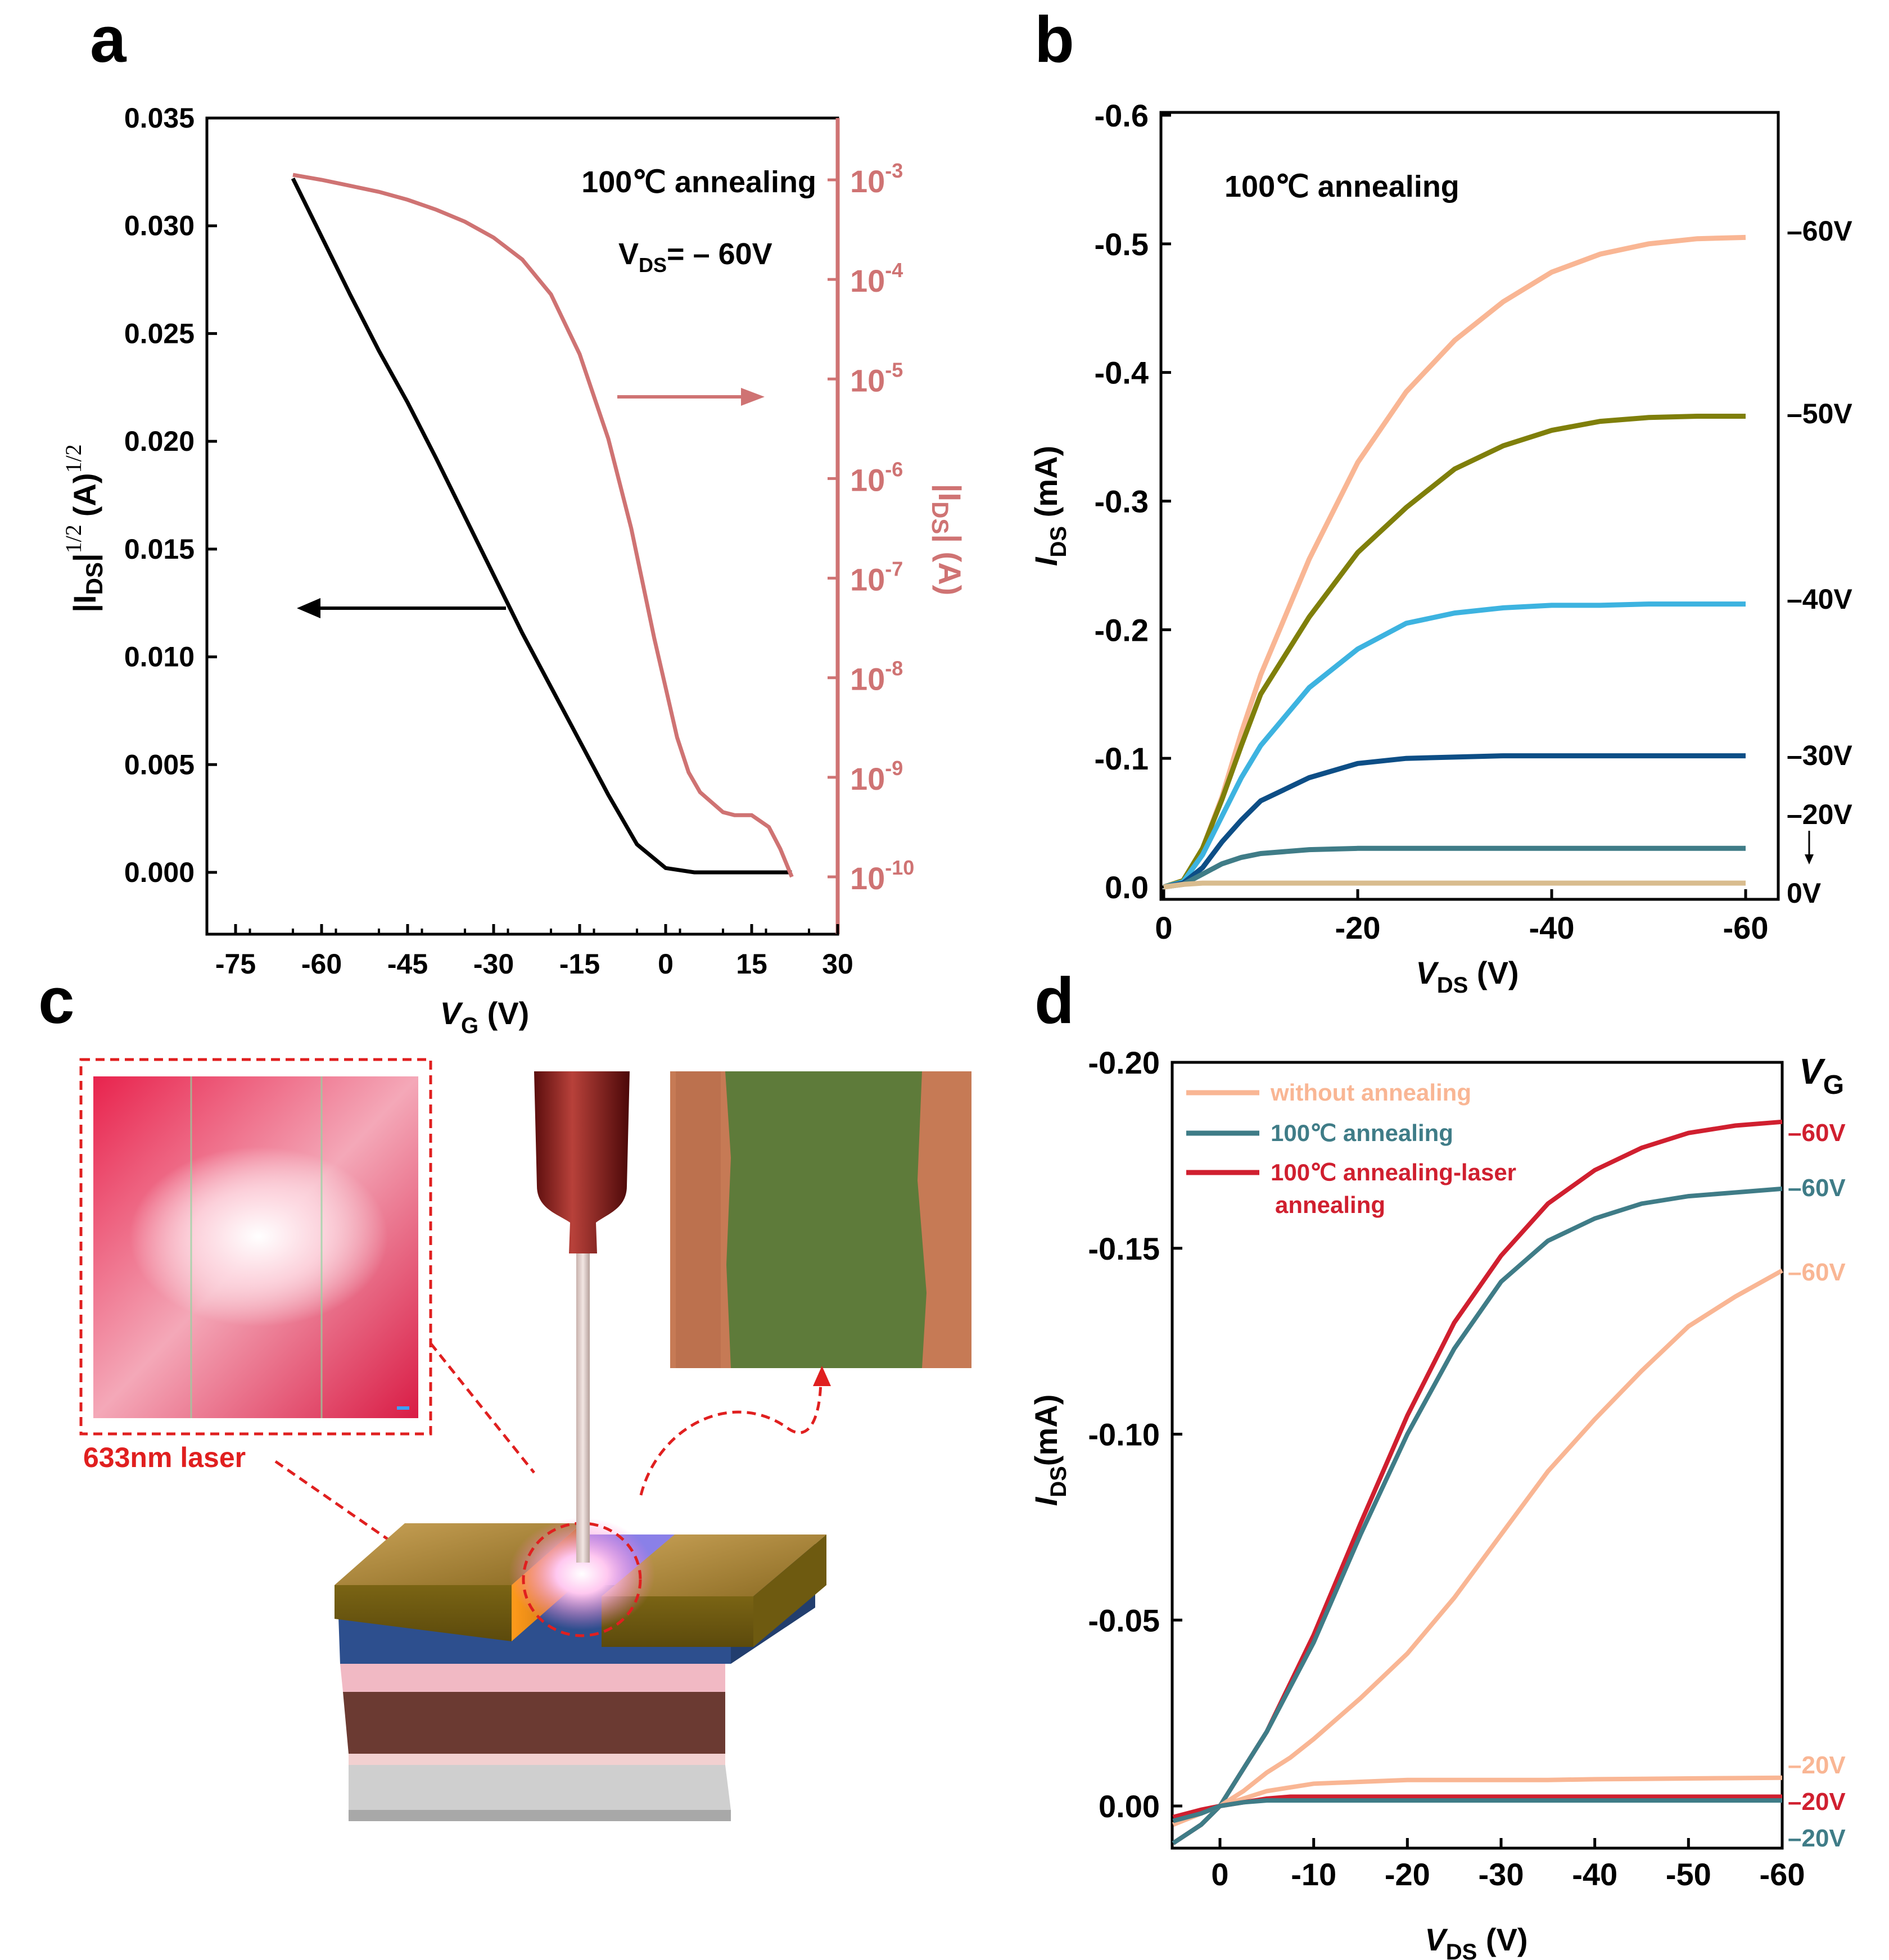 Image resolution: width=1889 pixels, height=1960 pixels. Describe the element at coordinates (1819, 413) in the screenshot. I see `b-curve-label: –50V` at that location.